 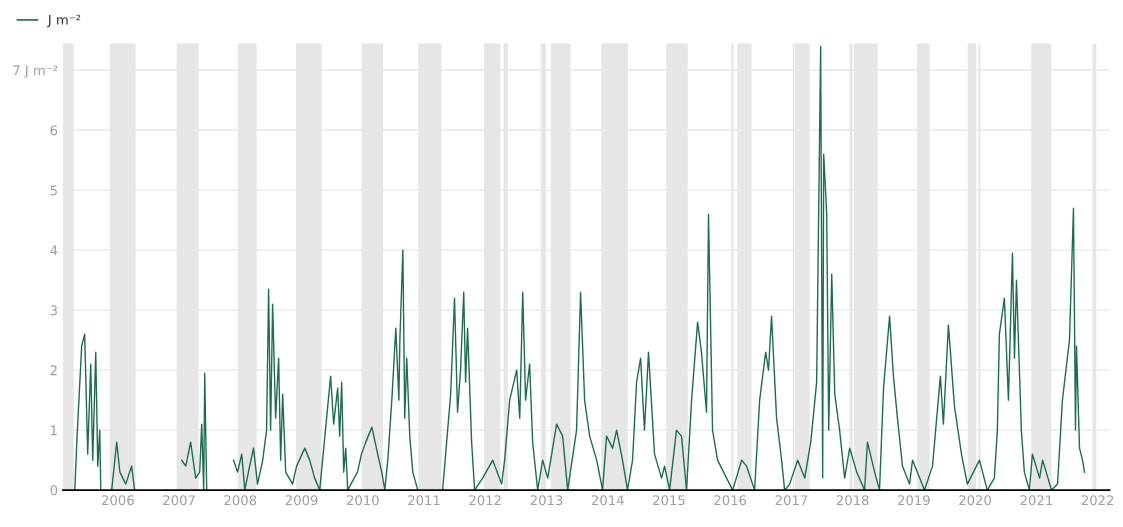 I want to click on x-tick-label: 2020, so click(x=975, y=500).